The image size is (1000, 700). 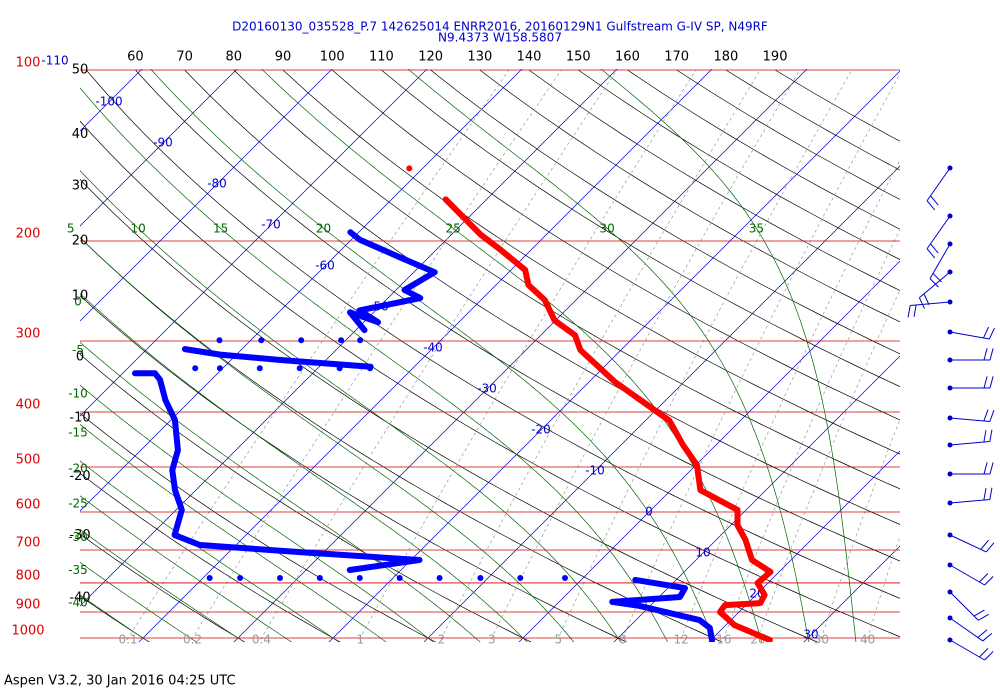 I want to click on moist-adiabat-label: -20, so click(x=78, y=469).